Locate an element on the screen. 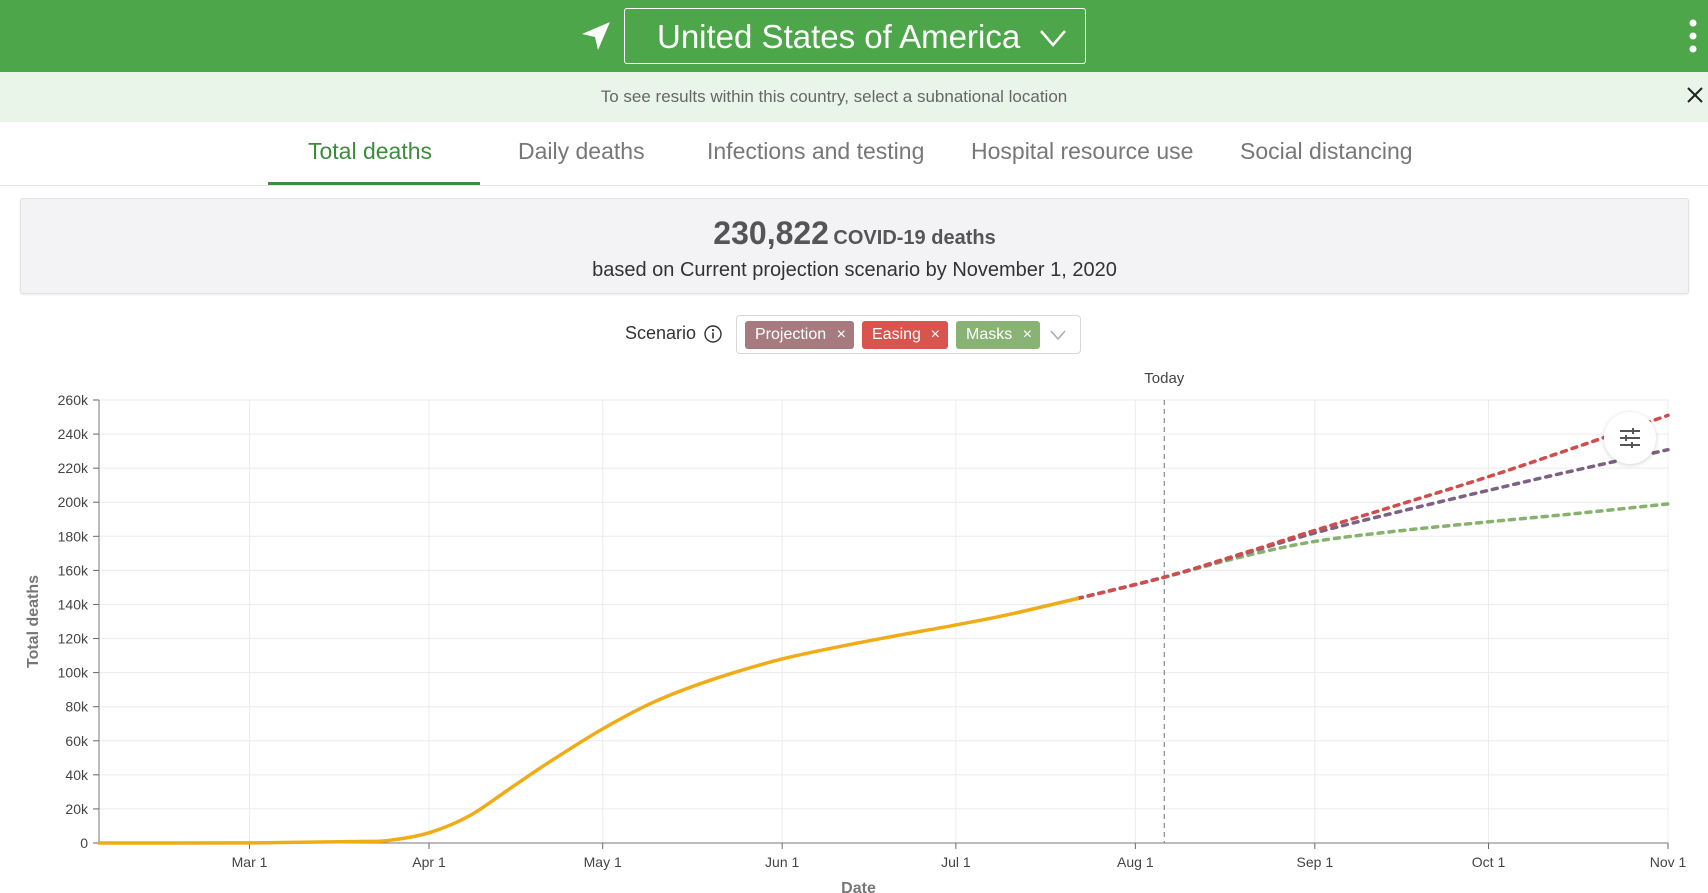 The width and height of the screenshot is (1708, 893). top-bar: United States of America is located at coordinates (854, 36).